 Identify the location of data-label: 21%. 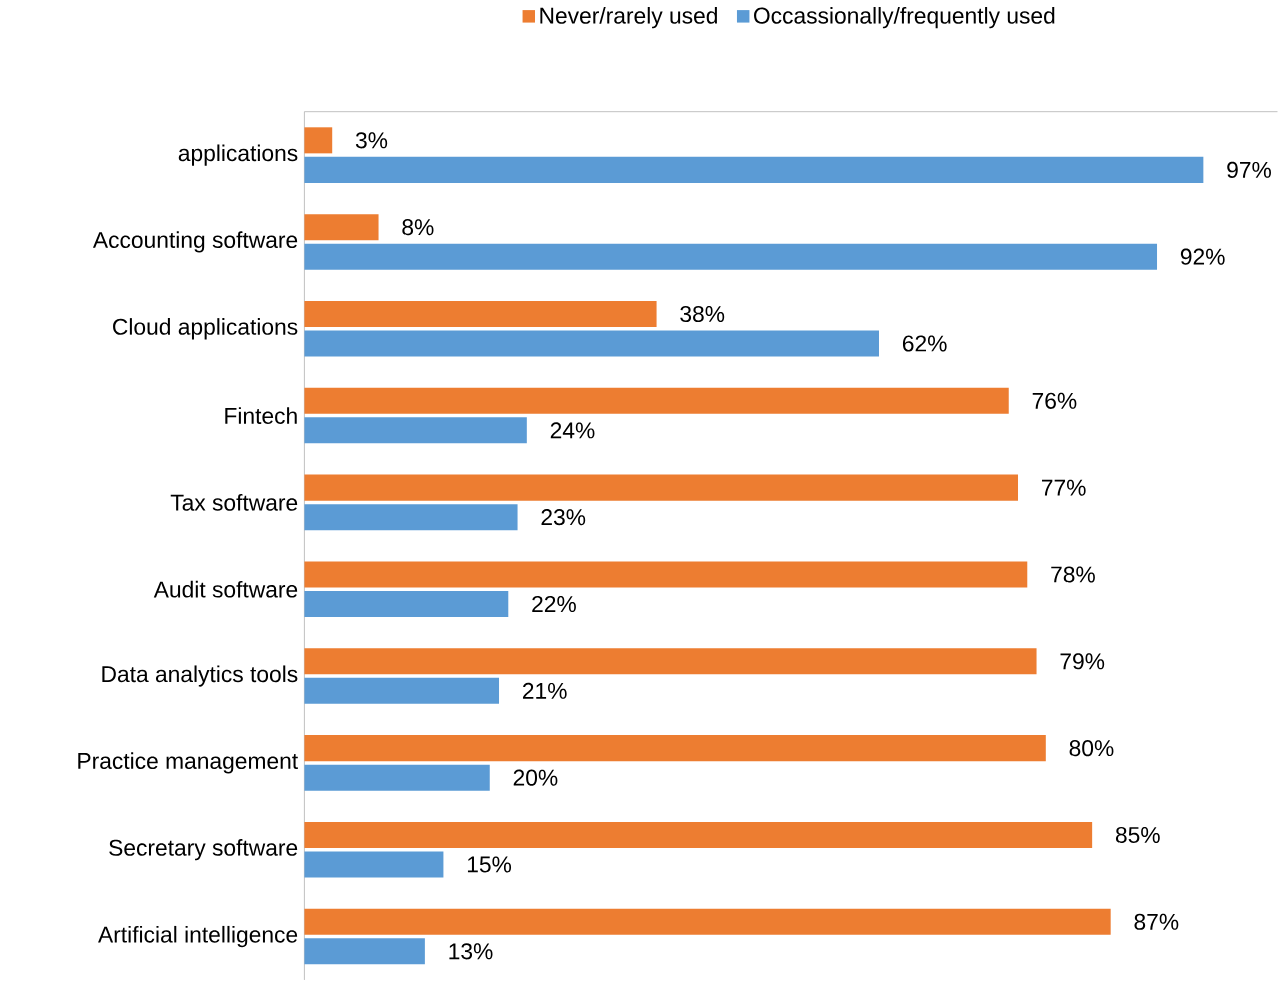
(544, 690).